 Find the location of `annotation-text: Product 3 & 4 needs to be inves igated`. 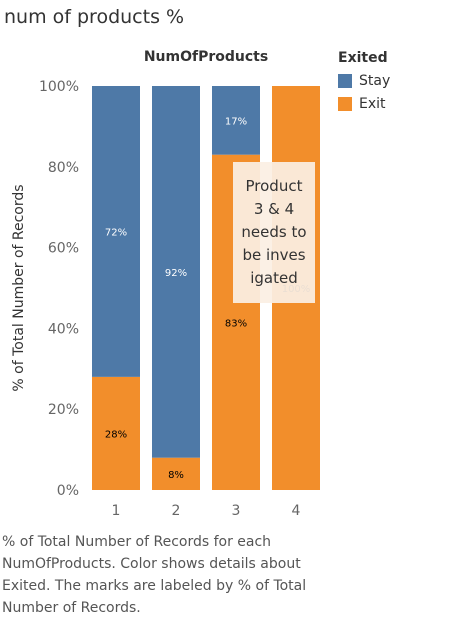

annotation-text: Product 3 & 4 needs to be inves igated is located at coordinates (273, 232).